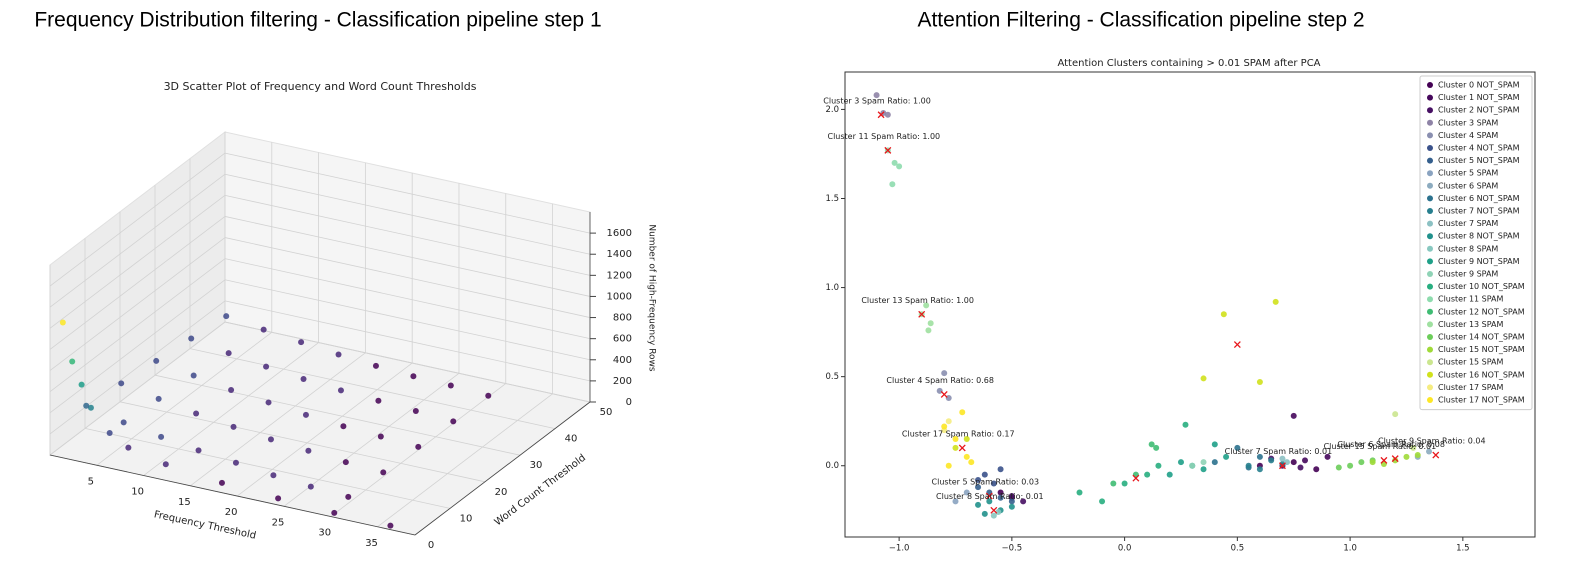 This screenshot has height=567, width=1576. I want to click on x-tick-label: −1.0, so click(899, 549).